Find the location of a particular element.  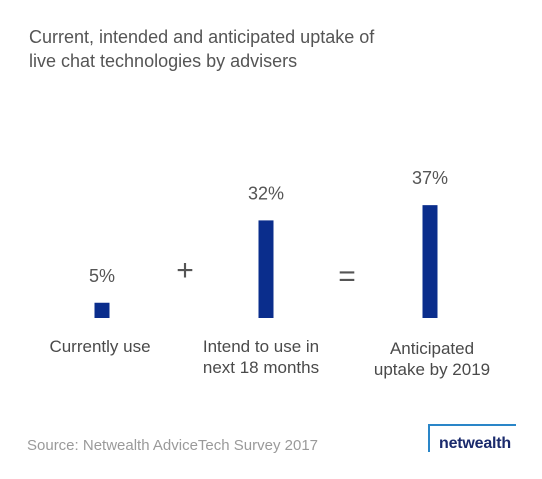

plus-operator: + is located at coordinates (185, 270).